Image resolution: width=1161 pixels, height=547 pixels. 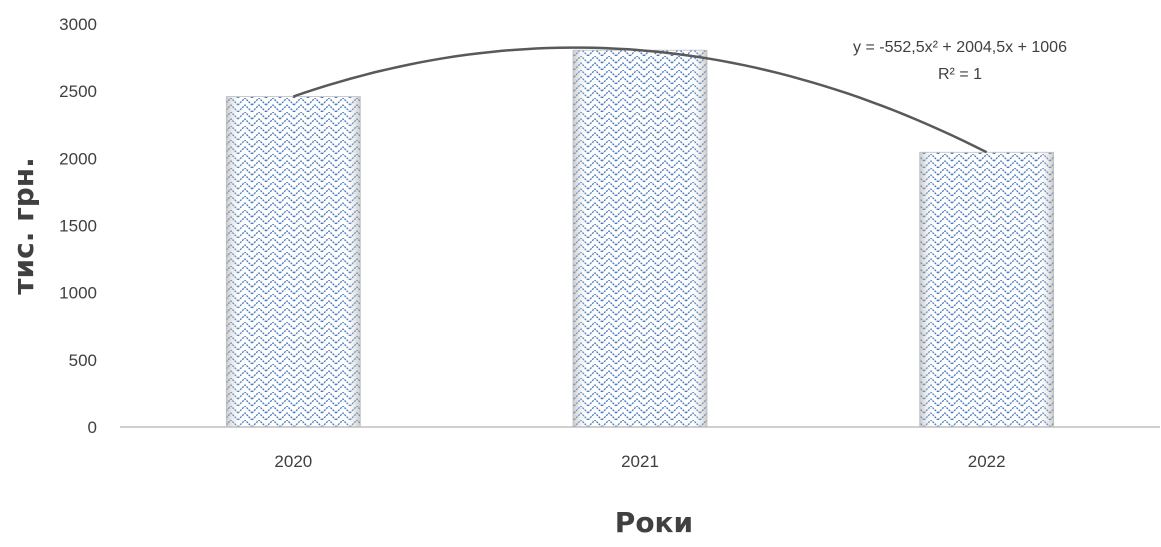 What do you see at coordinates (293, 461) in the screenshot?
I see `x-tick-label: 2020` at bounding box center [293, 461].